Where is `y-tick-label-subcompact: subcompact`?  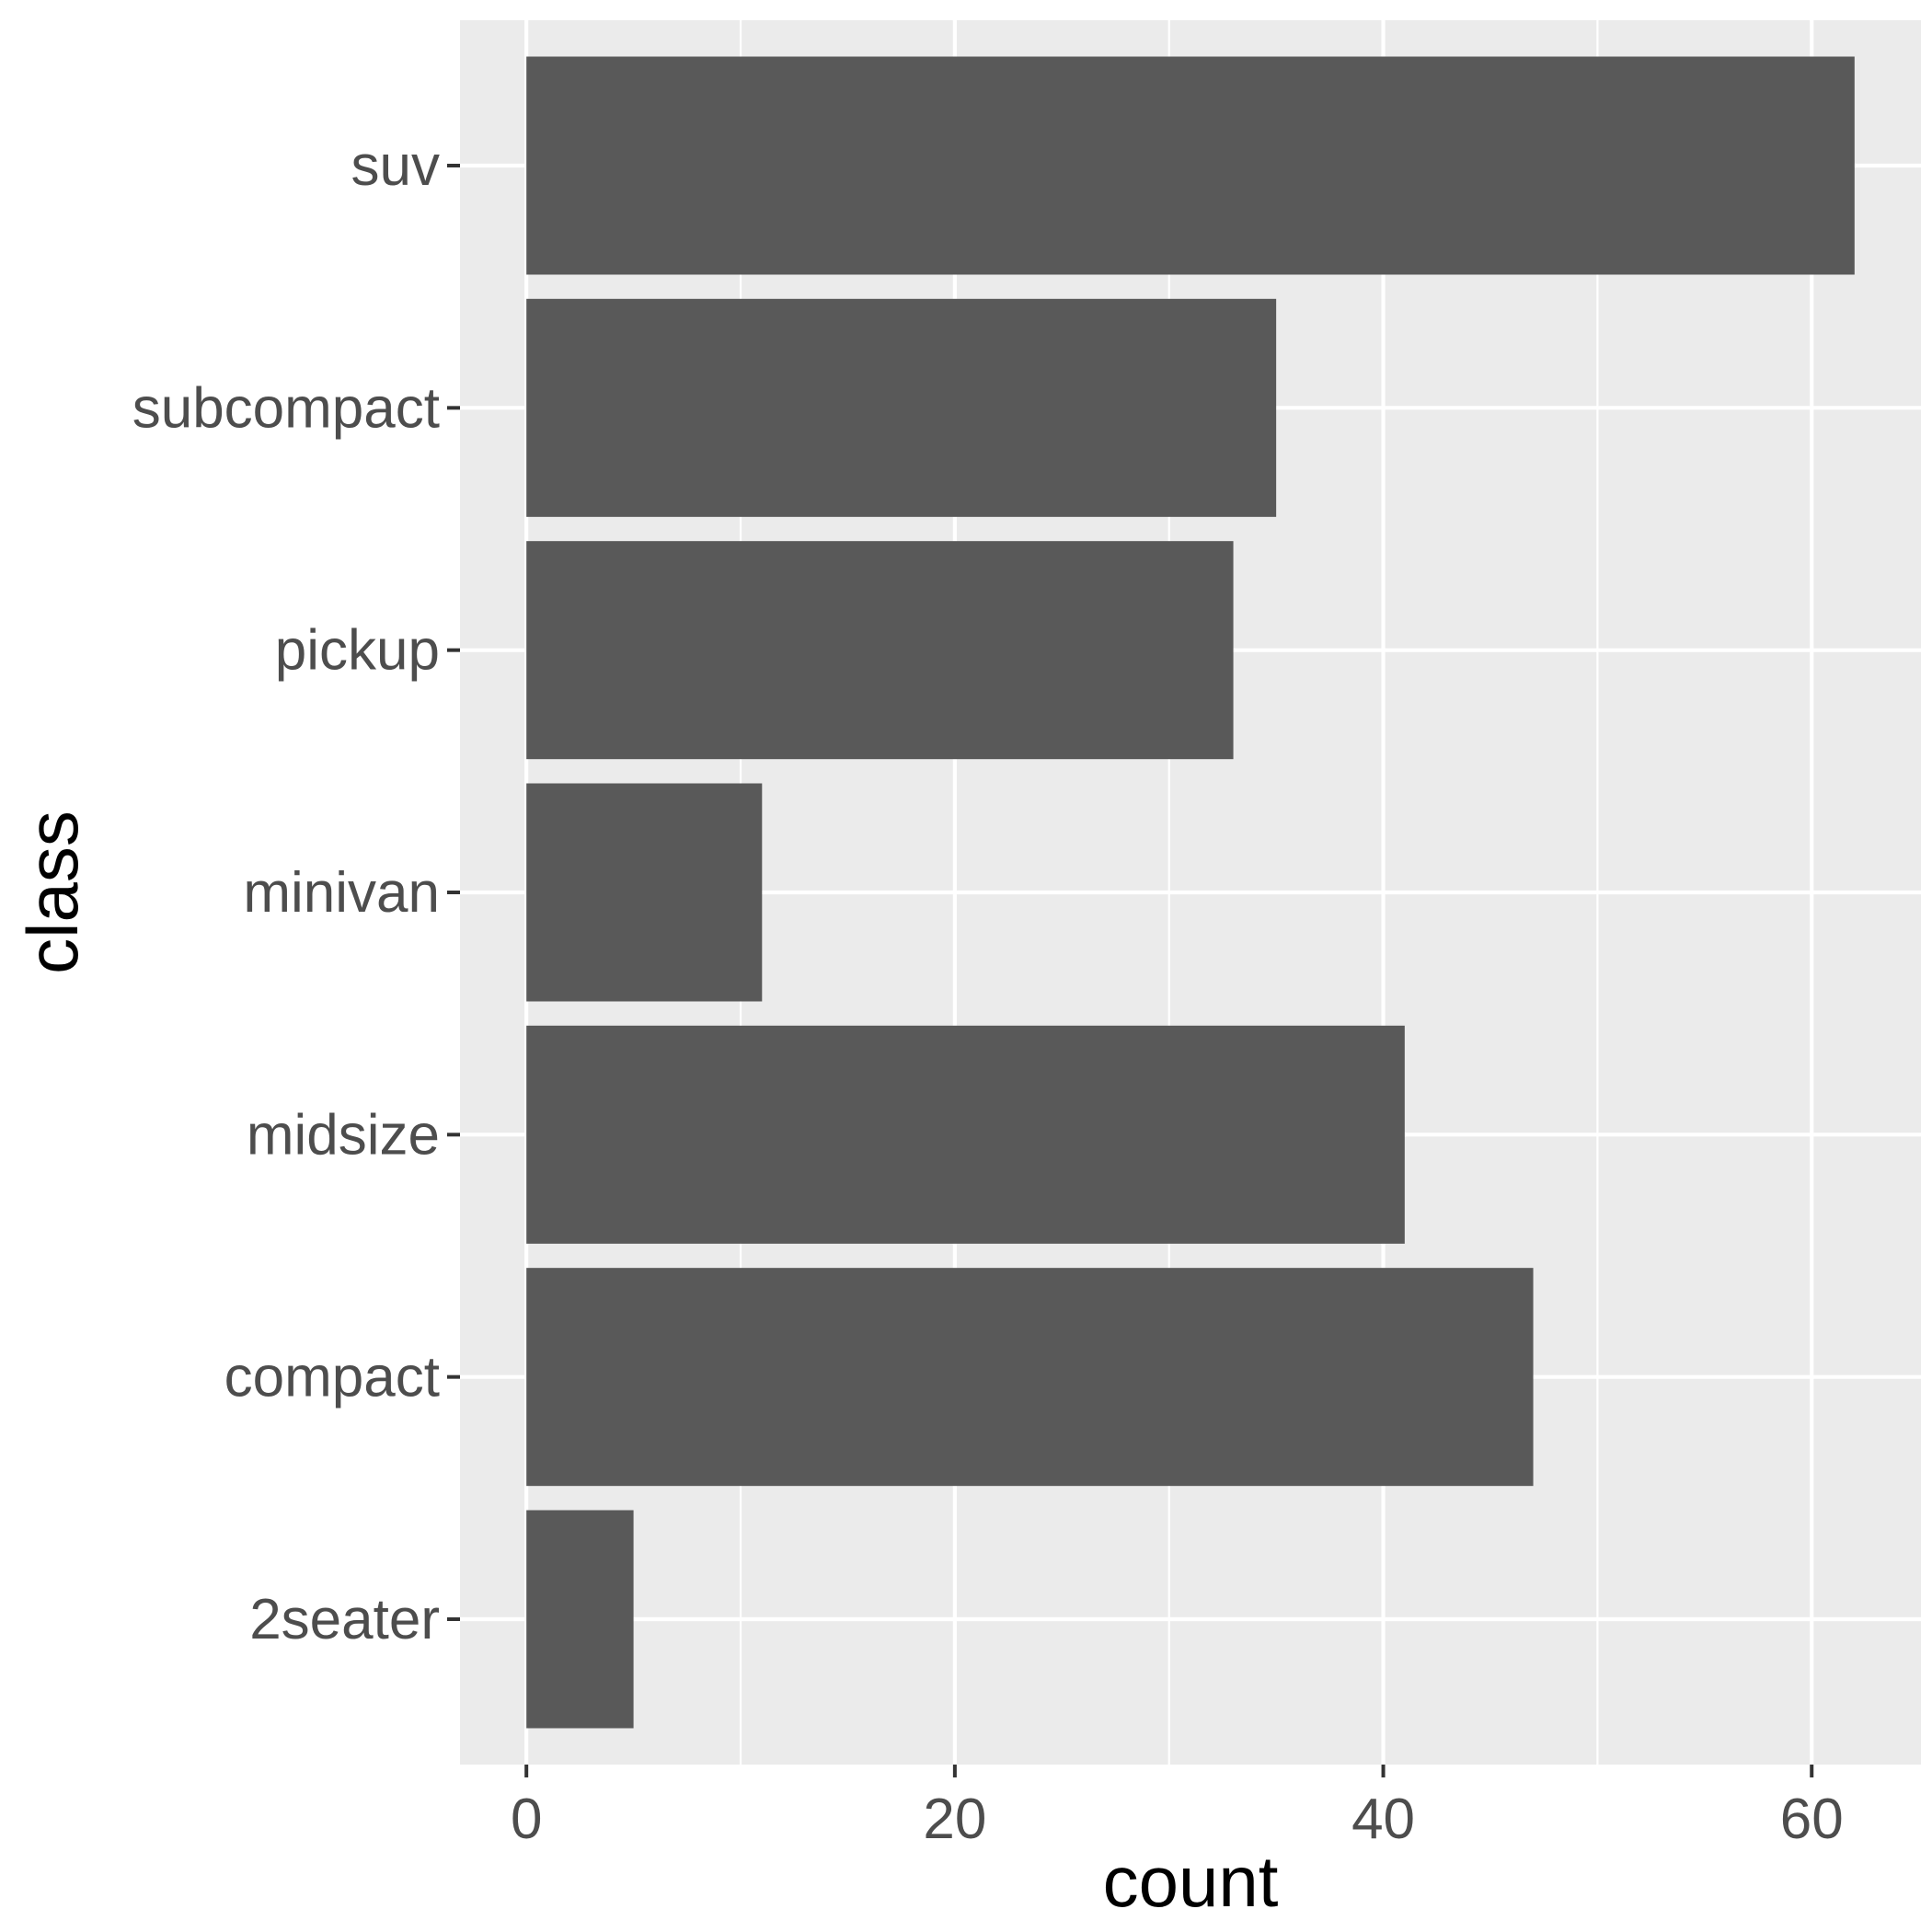 y-tick-label-subcompact: subcompact is located at coordinates (286, 408).